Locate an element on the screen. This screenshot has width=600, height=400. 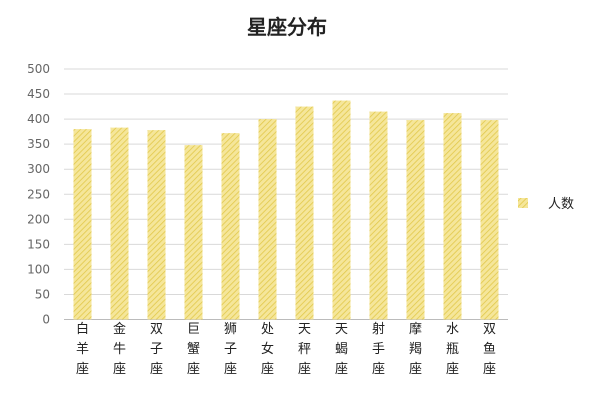
legend-swatch is located at coordinates (523, 203).